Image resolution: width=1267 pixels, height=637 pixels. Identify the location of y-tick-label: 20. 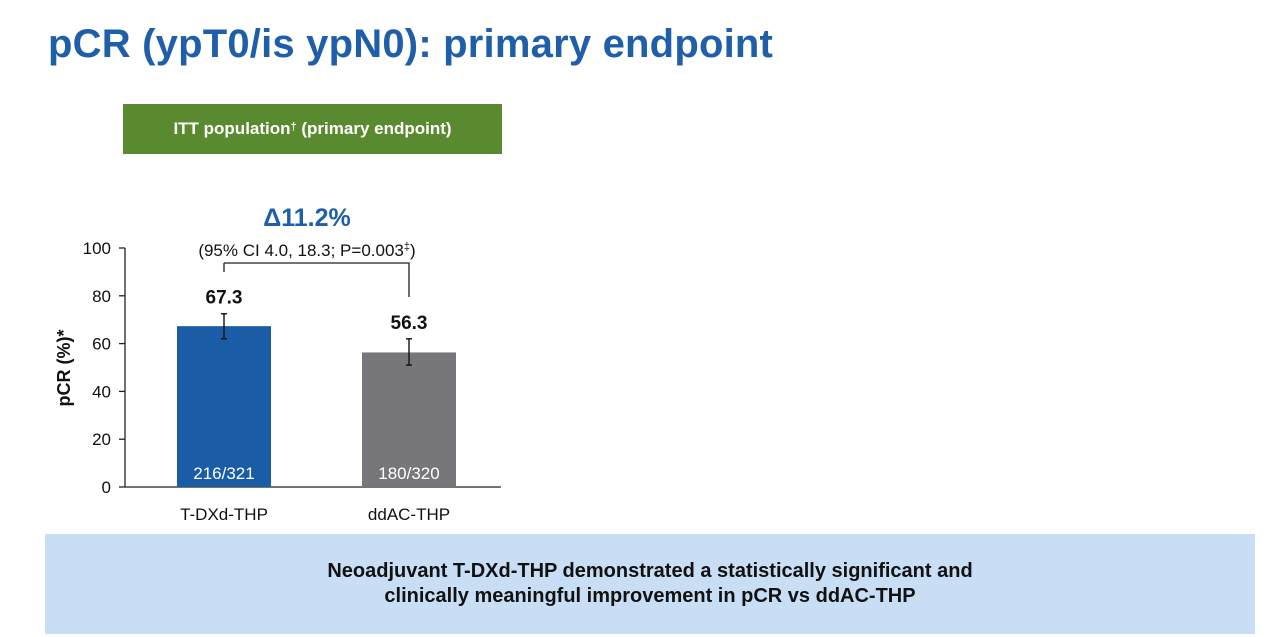
(101, 439).